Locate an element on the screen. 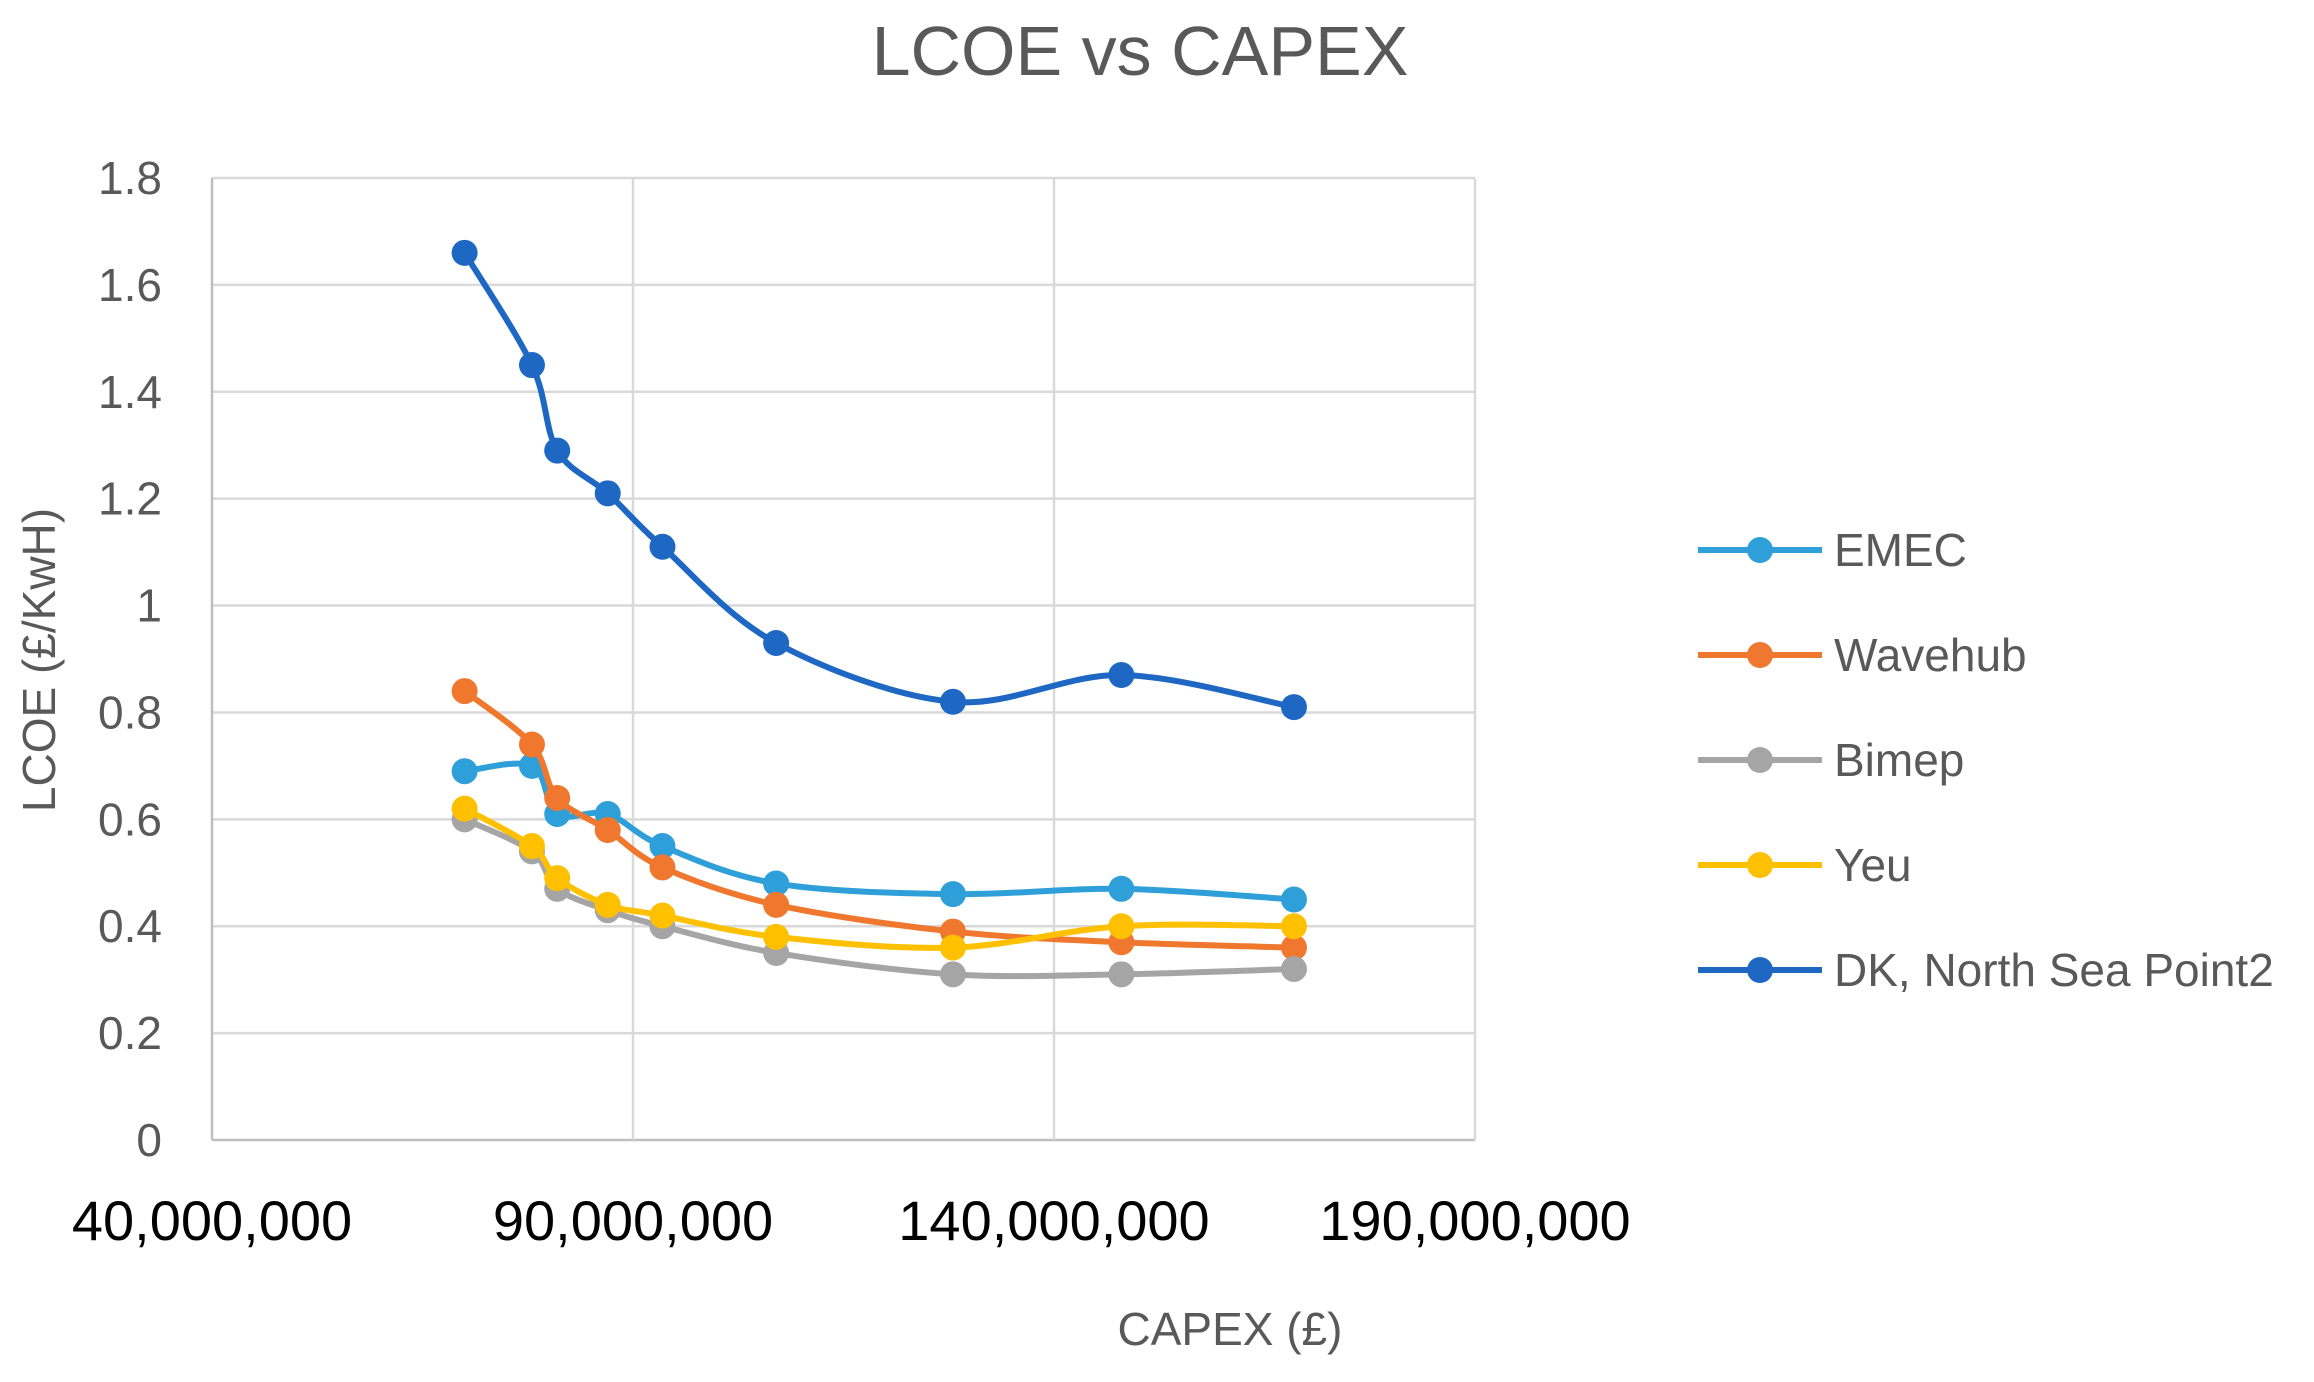  series-dk-north-sea-point2 is located at coordinates (879, 480).